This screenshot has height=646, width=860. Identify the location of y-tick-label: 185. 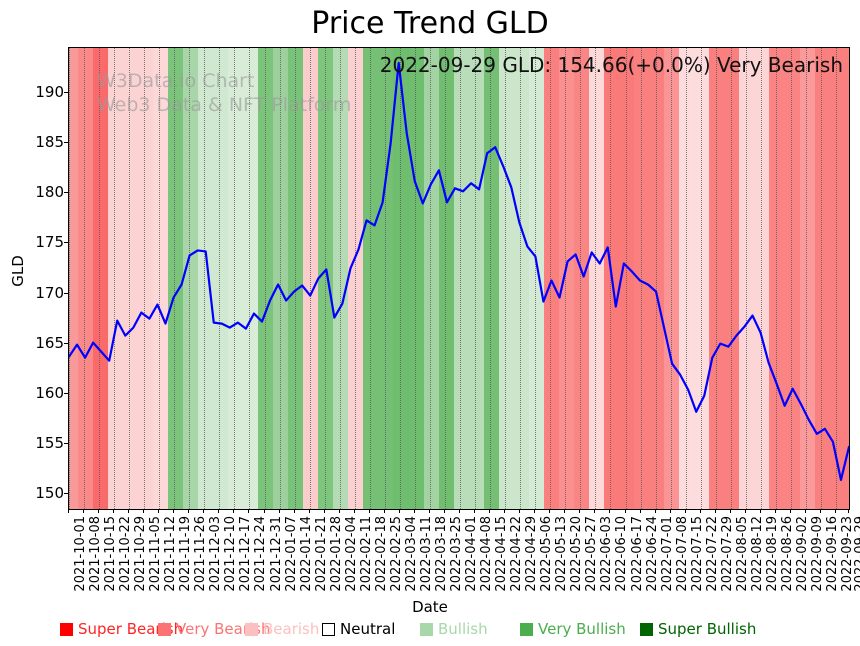
(49, 142).